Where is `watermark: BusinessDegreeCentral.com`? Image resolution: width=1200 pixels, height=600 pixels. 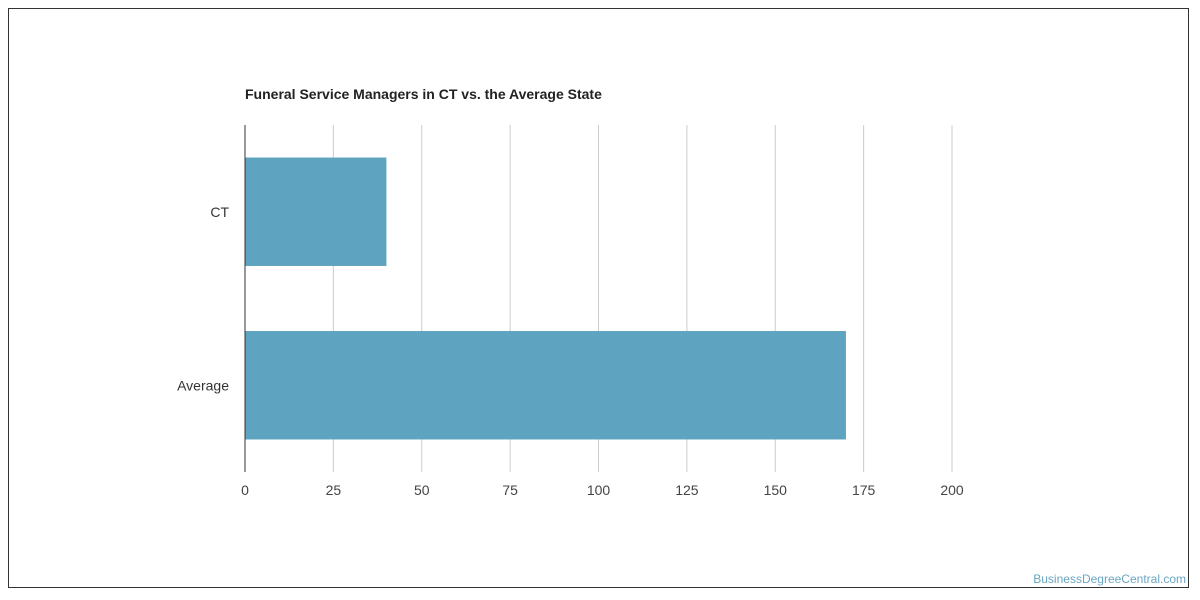 watermark: BusinessDegreeCentral.com is located at coordinates (1109, 579).